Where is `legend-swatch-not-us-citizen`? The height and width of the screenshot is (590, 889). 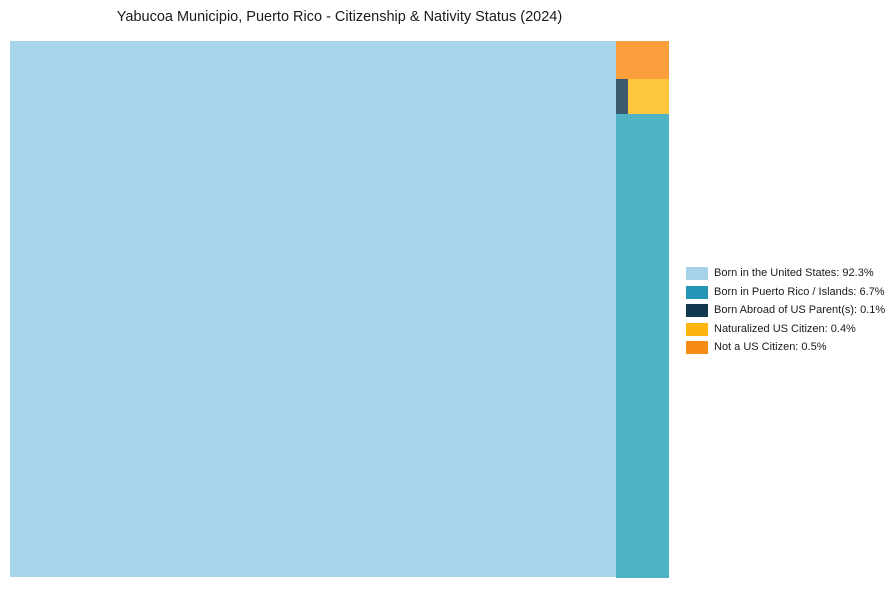
legend-swatch-not-us-citizen is located at coordinates (697, 347).